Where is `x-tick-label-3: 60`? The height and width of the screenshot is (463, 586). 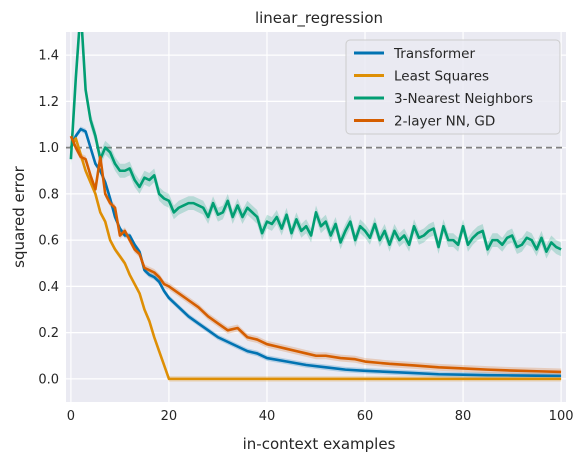
x-tick-label-3: 60 is located at coordinates (365, 416).